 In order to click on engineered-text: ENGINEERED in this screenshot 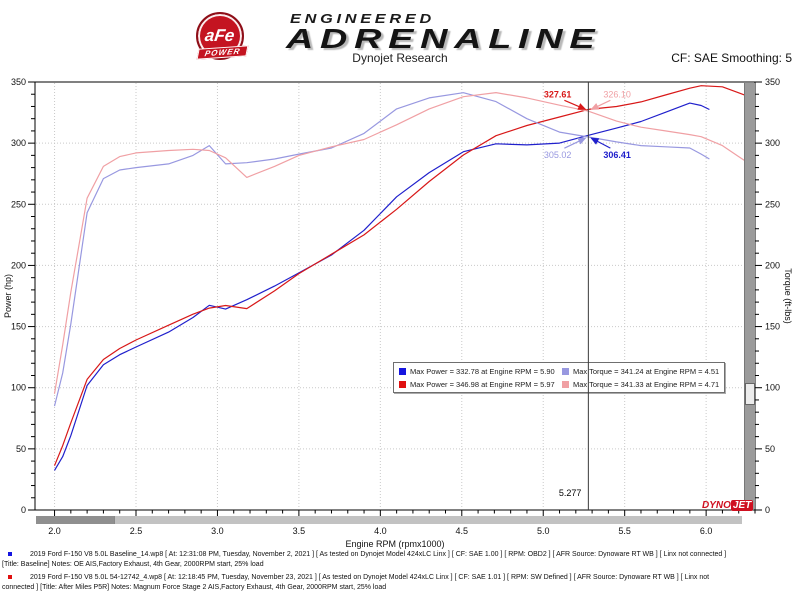, I will do `click(362, 18)`.